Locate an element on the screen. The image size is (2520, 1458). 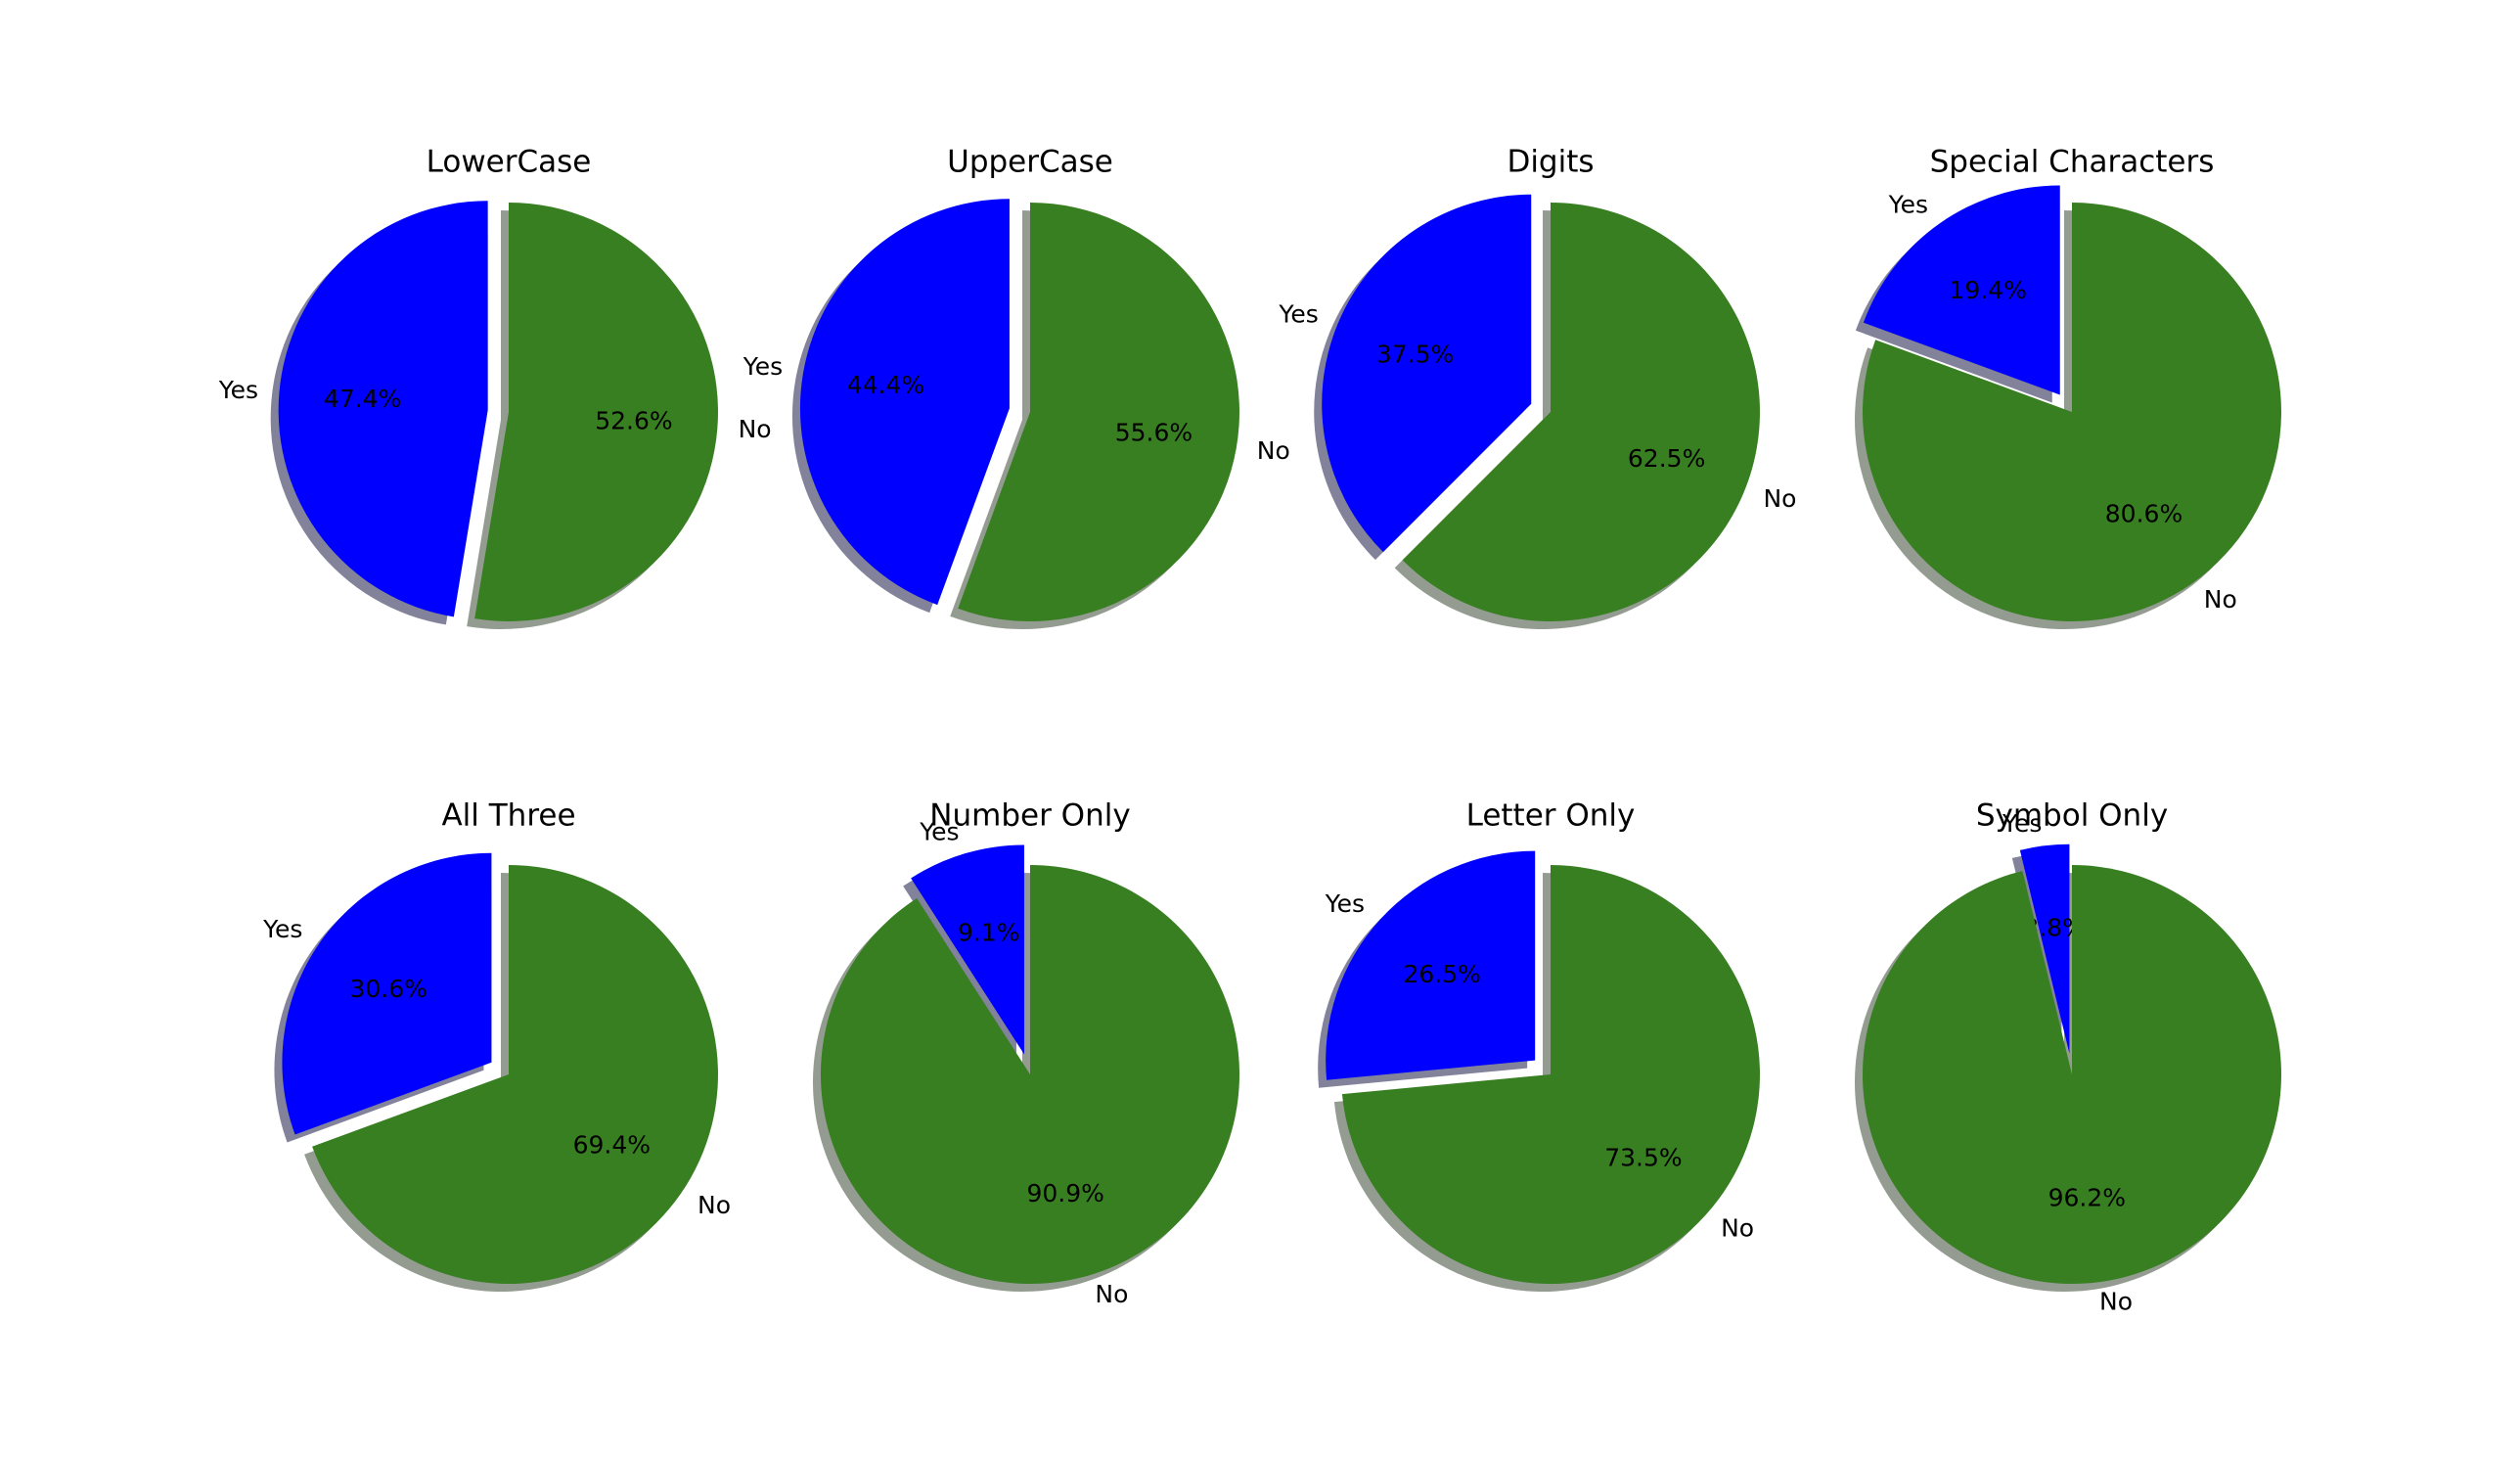
chart-title: Special Characters is located at coordinates (2072, 162).